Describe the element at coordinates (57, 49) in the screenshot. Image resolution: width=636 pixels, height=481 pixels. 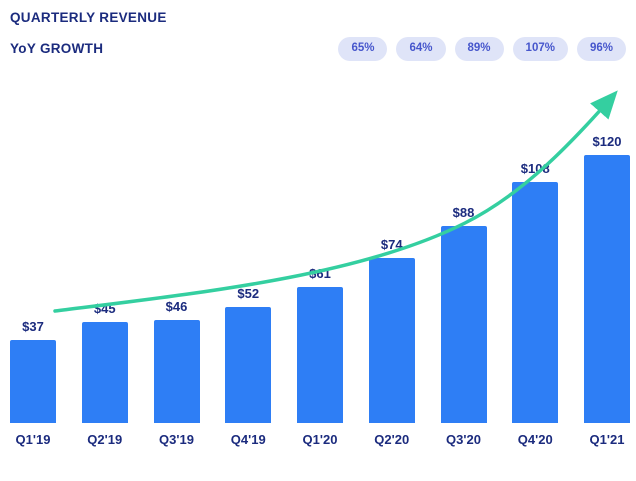
I see `yoy-growth-label: YoY GROWTH` at that location.